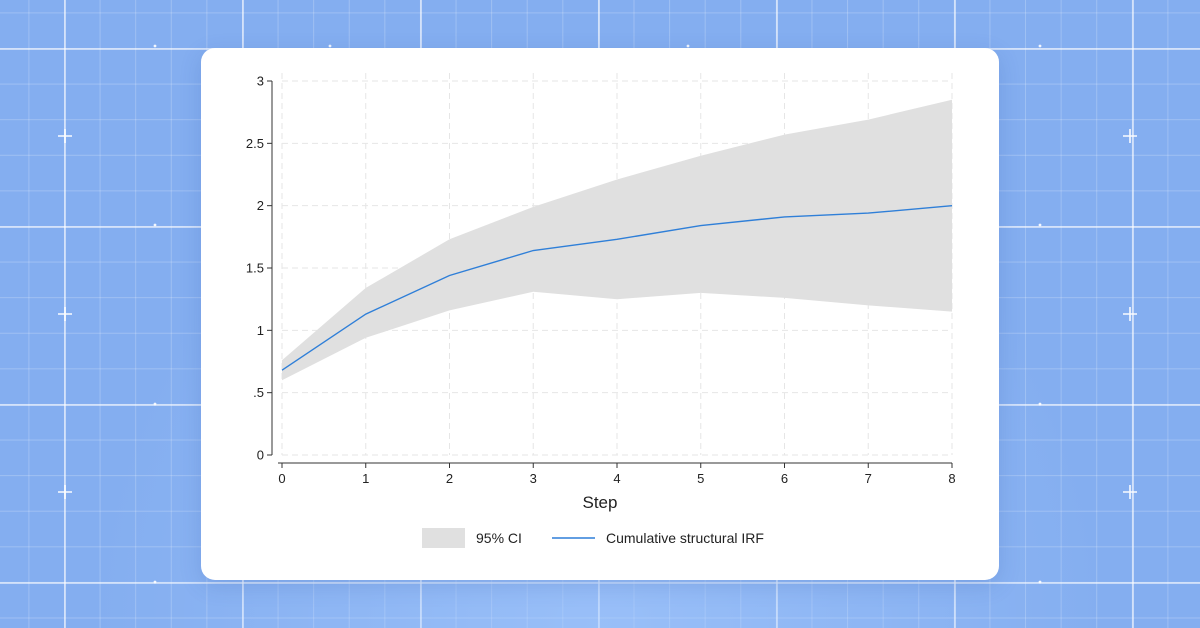 Image resolution: width=1200 pixels, height=628 pixels. I want to click on y-tick-label: 0, so click(260, 455).